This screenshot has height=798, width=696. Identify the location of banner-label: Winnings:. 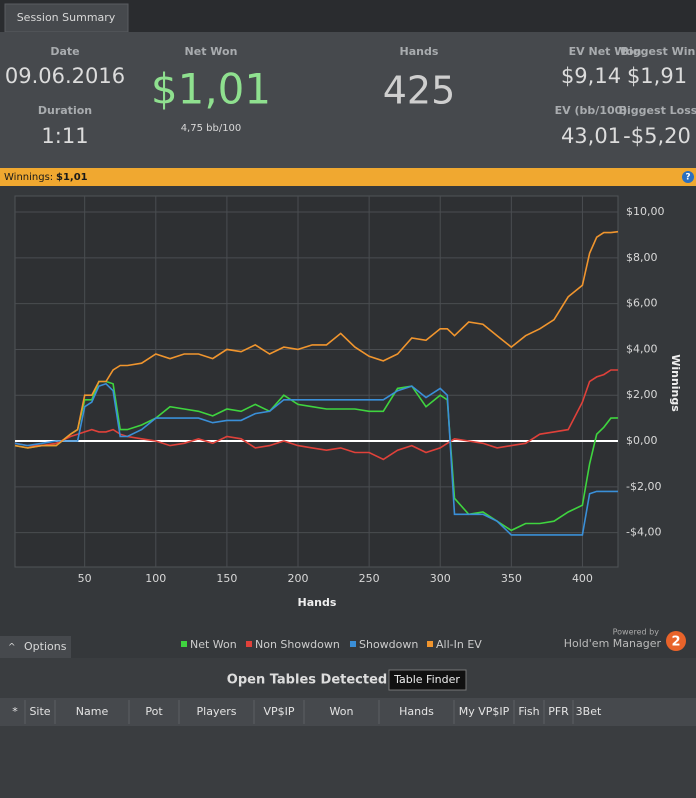
(28, 177).